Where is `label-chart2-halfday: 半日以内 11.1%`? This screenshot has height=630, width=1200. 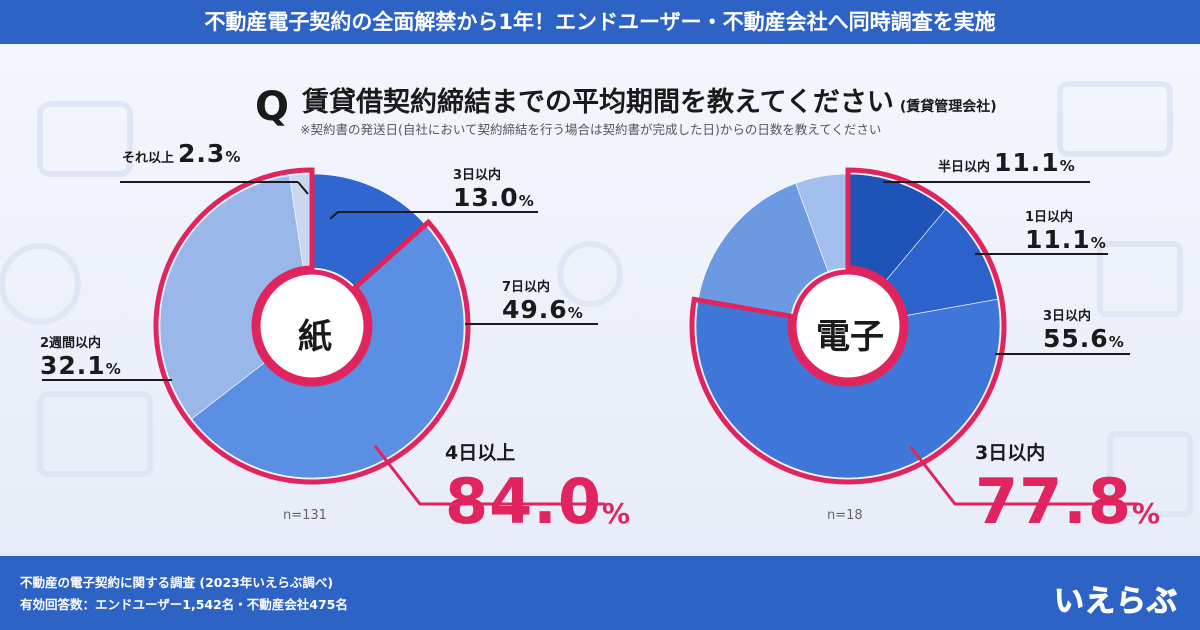
label-chart2-halfday: 半日以内 11.1% is located at coordinates (1006, 162).